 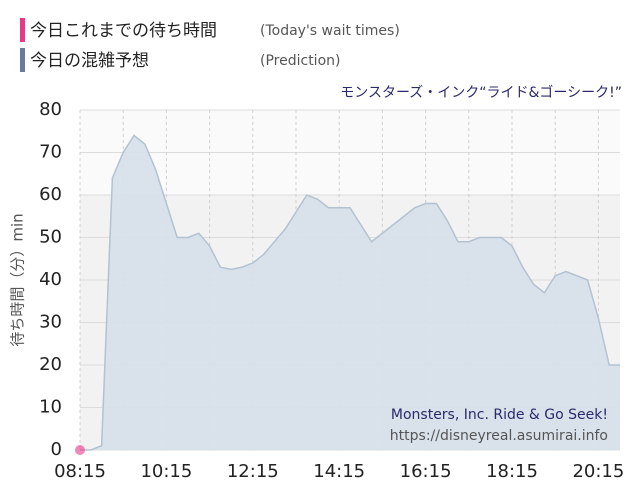 I want to click on point, so click(x=80, y=450).